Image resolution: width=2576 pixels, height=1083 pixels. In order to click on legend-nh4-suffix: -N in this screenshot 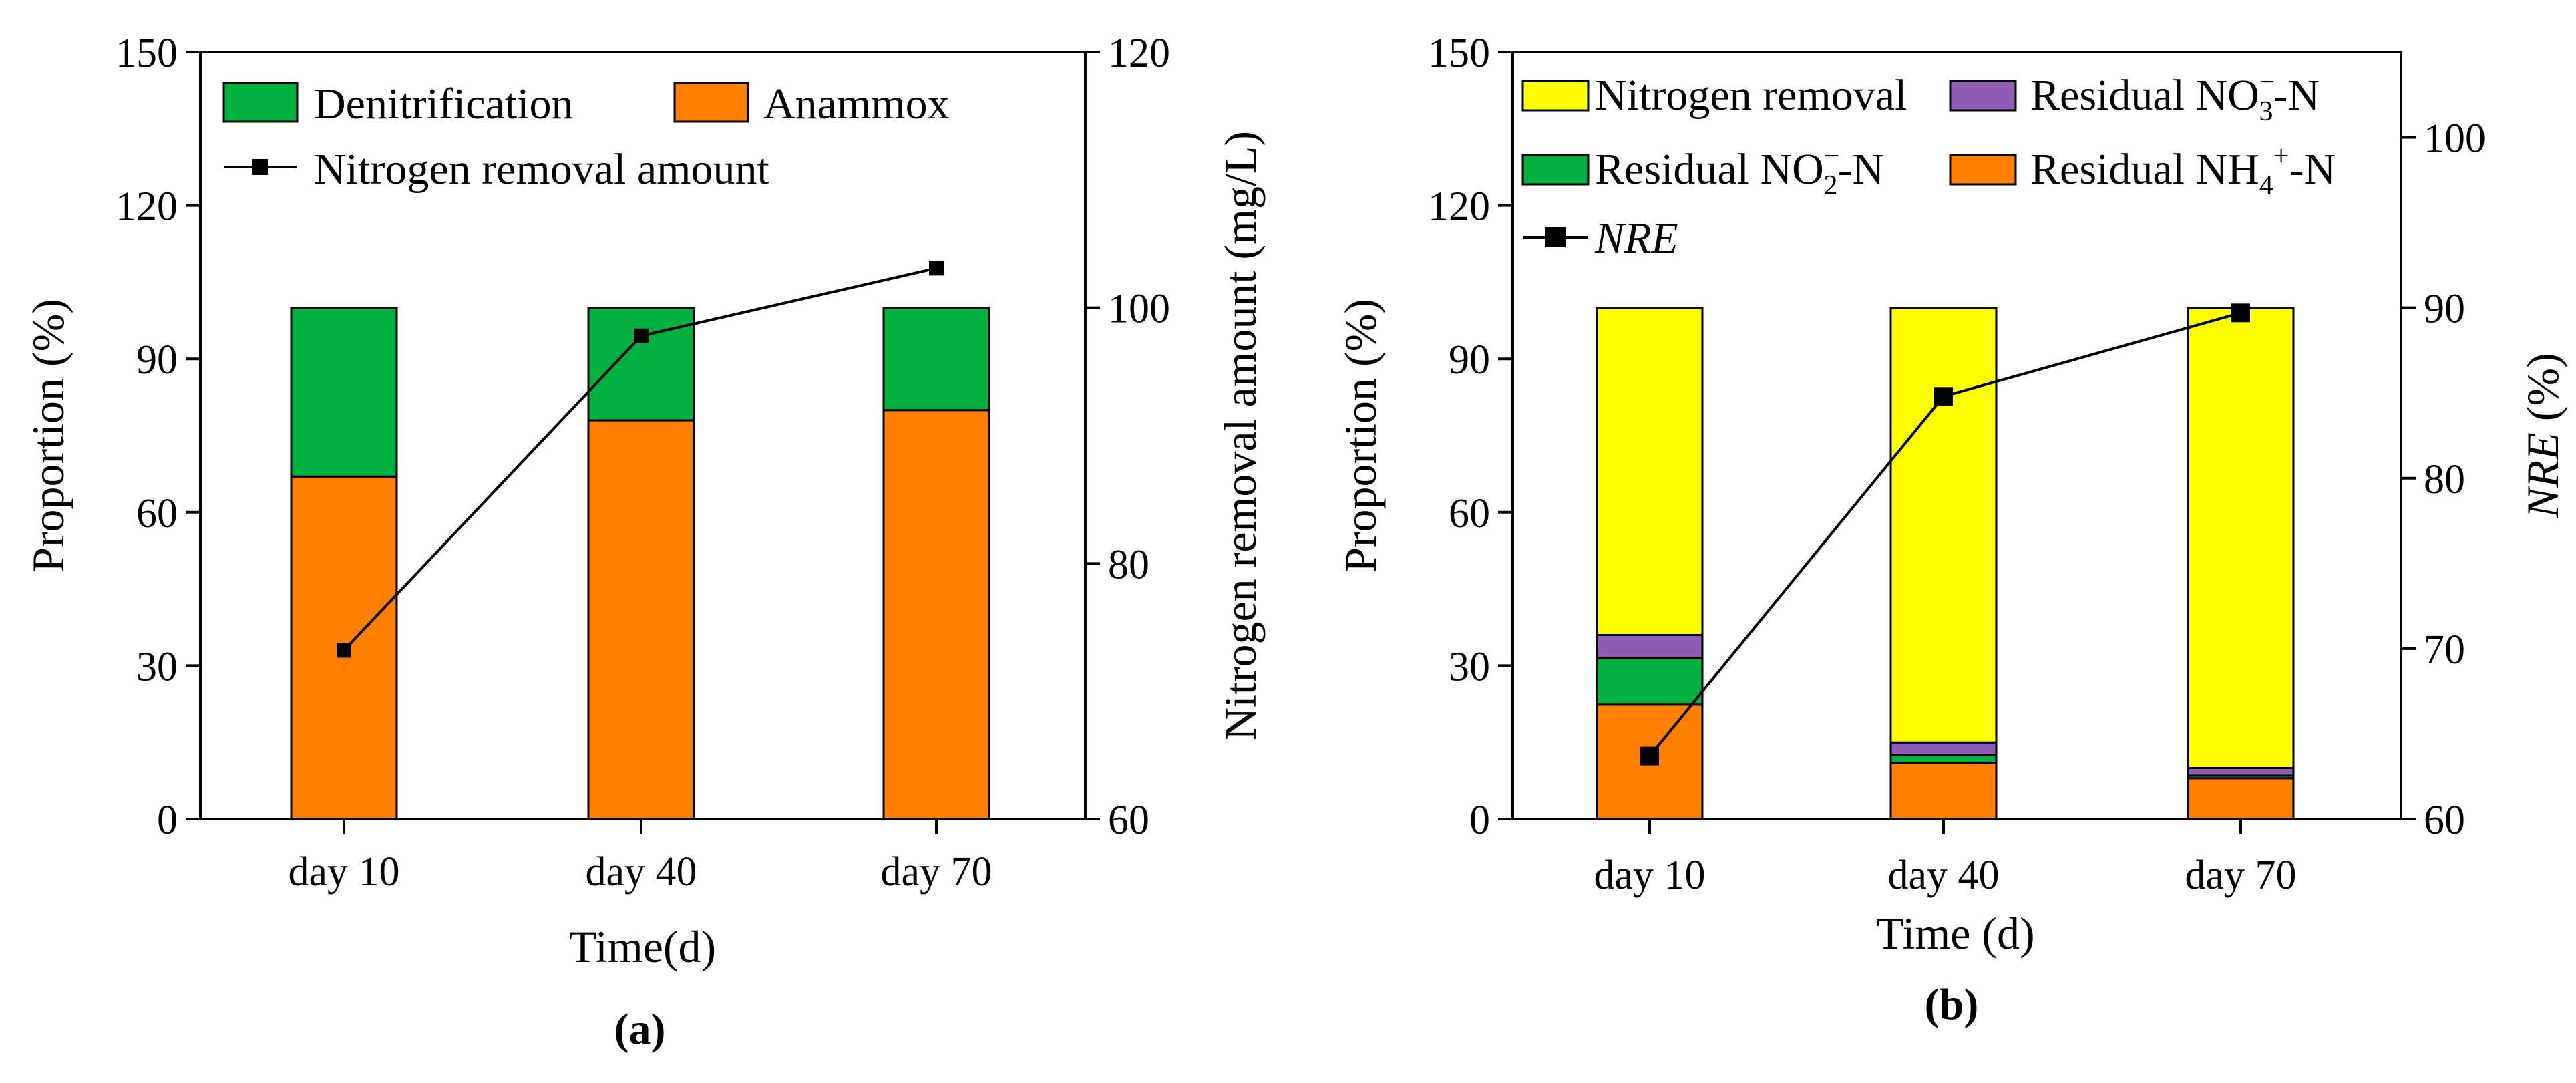, I will do `click(2312, 169)`.